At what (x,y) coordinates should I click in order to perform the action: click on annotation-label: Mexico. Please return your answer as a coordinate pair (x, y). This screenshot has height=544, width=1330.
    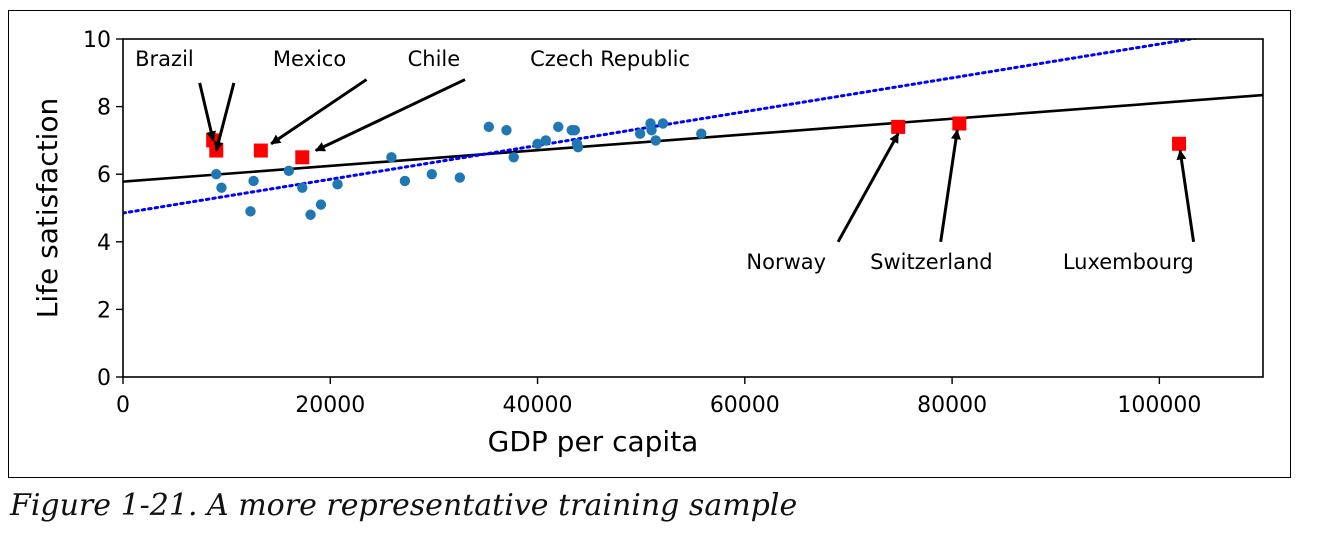
    Looking at the image, I should click on (309, 59).